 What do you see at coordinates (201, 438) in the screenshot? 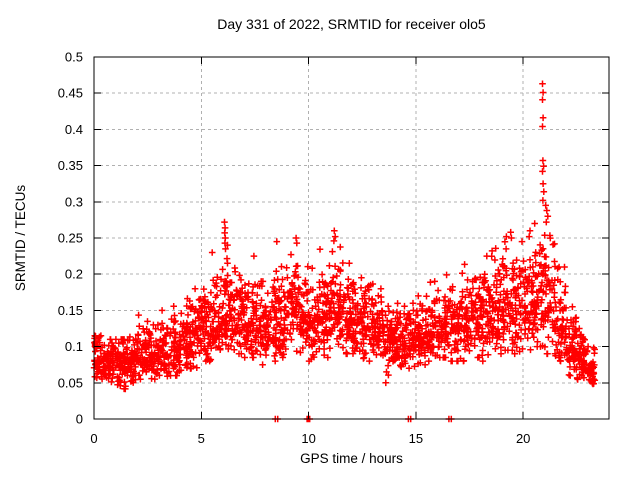
I see `x-tick-label: 5` at bounding box center [201, 438].